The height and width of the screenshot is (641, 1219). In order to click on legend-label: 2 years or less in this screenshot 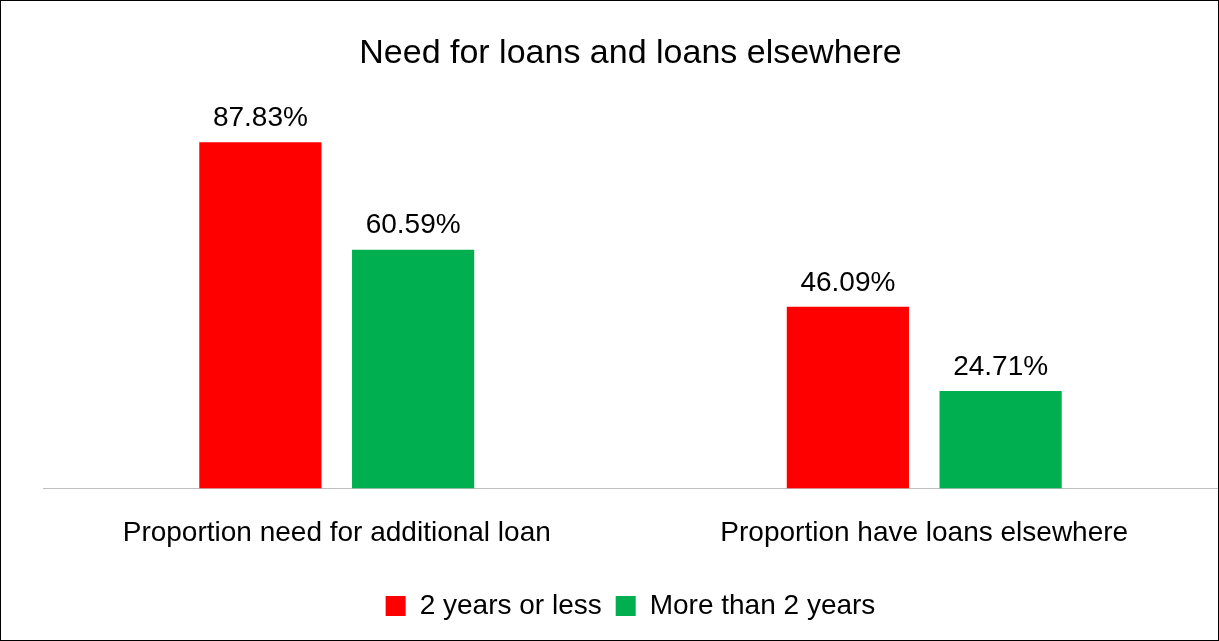, I will do `click(510, 604)`.